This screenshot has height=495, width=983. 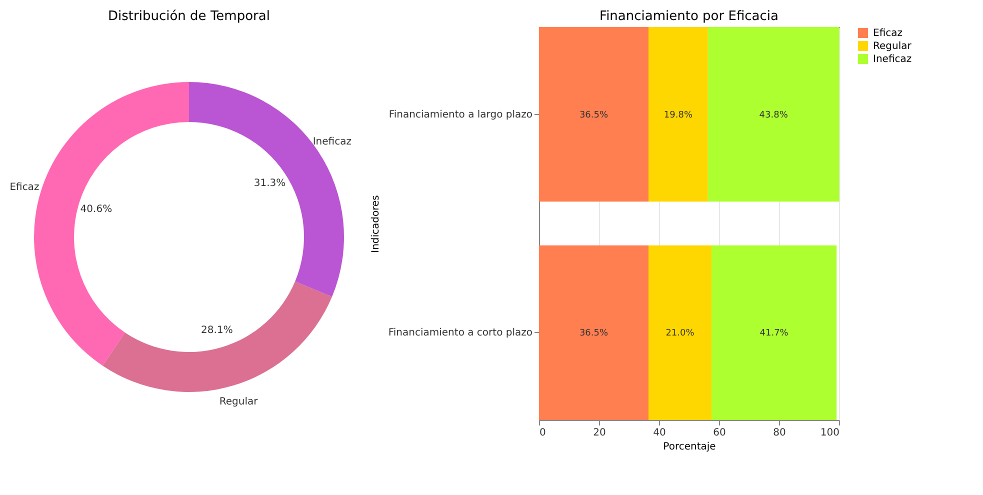 What do you see at coordinates (773, 115) in the screenshot?
I see `data-label: 43.8%` at bounding box center [773, 115].